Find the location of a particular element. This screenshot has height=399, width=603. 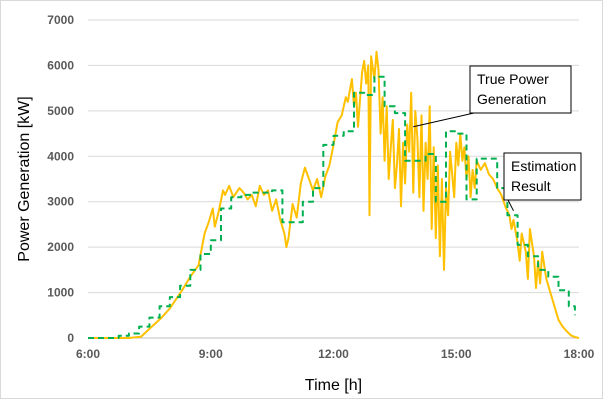

y-tick-label: 6000 is located at coordinates (60, 65).